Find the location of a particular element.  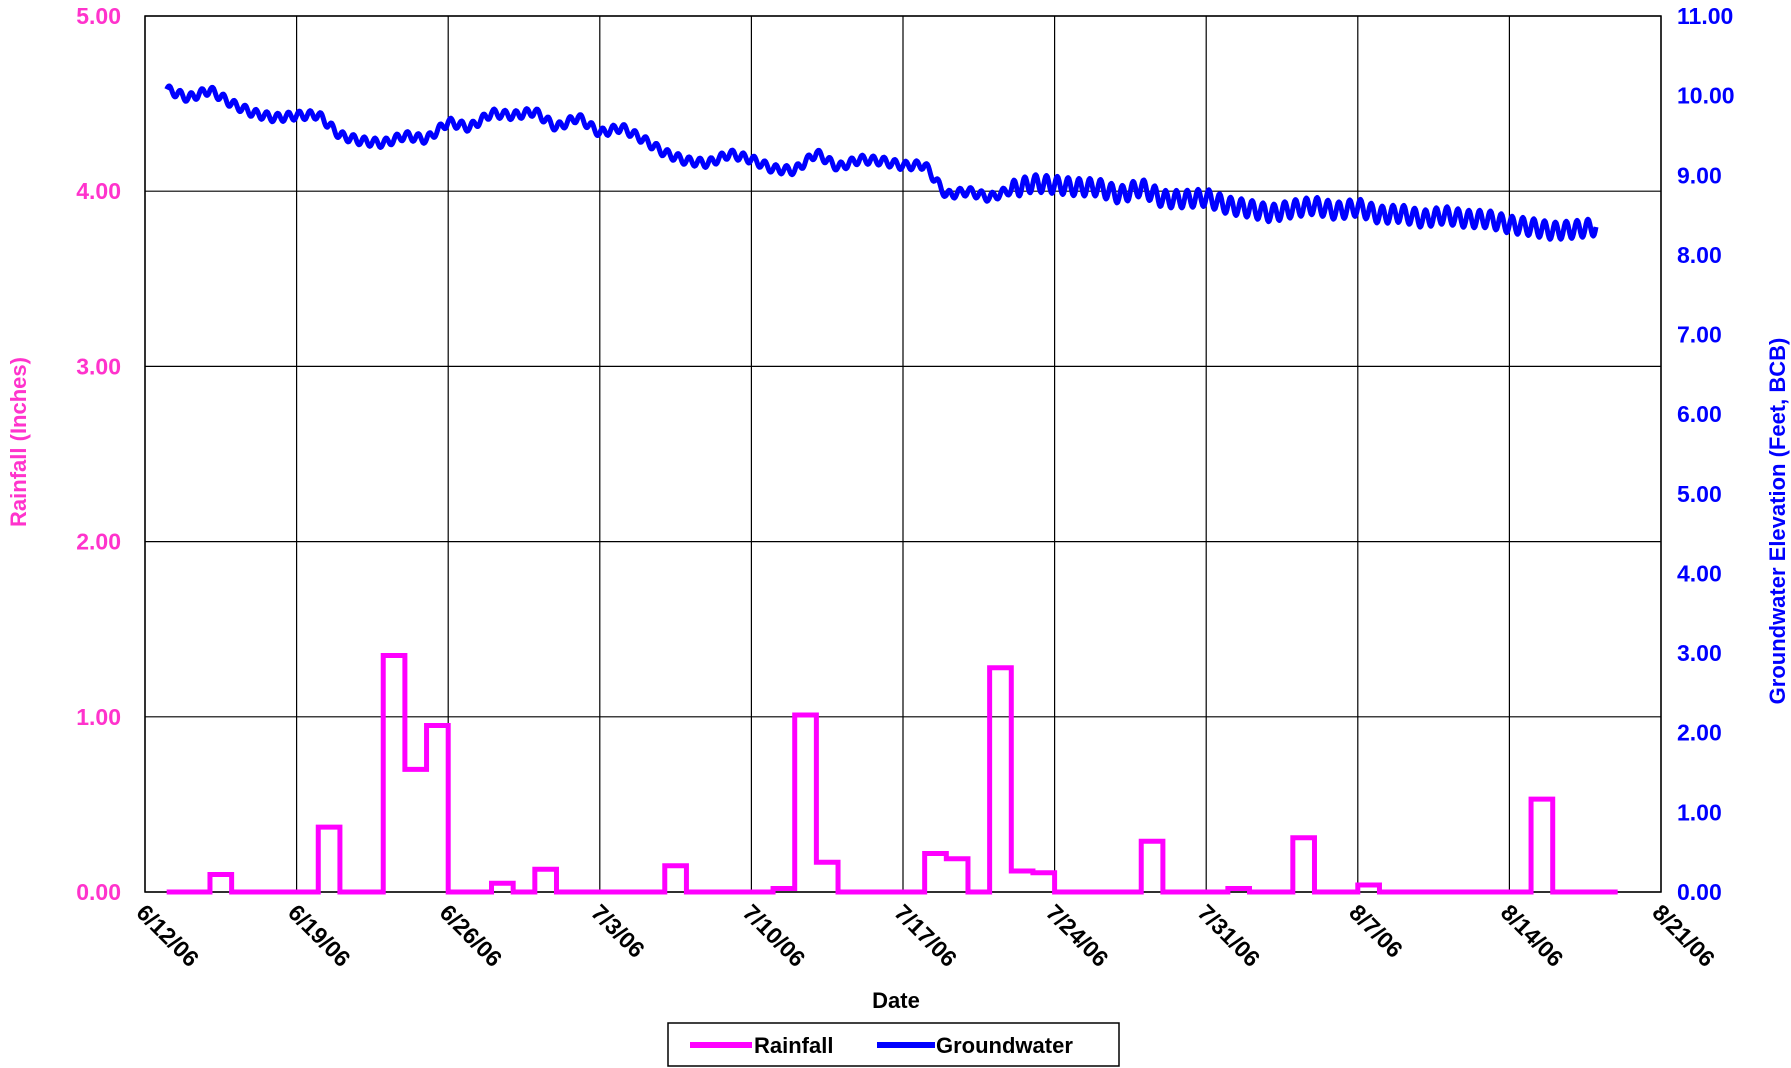

legend: Rainfall Groundwater is located at coordinates (893, 1044).